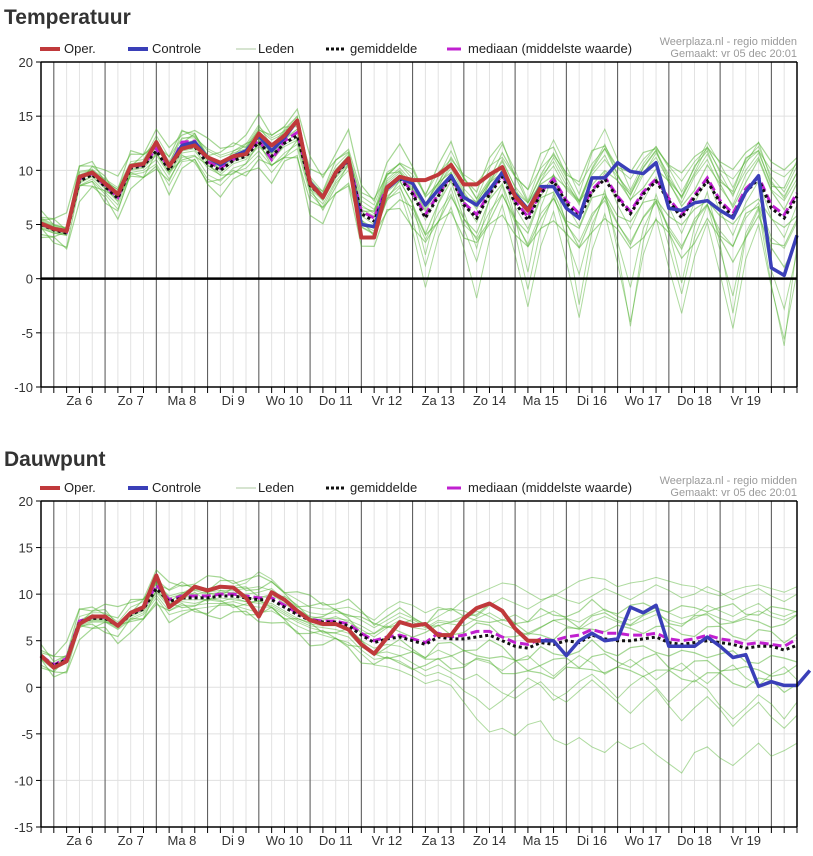 The image size is (813, 856). I want to click on y-tick-label: -15, so click(23, 827).